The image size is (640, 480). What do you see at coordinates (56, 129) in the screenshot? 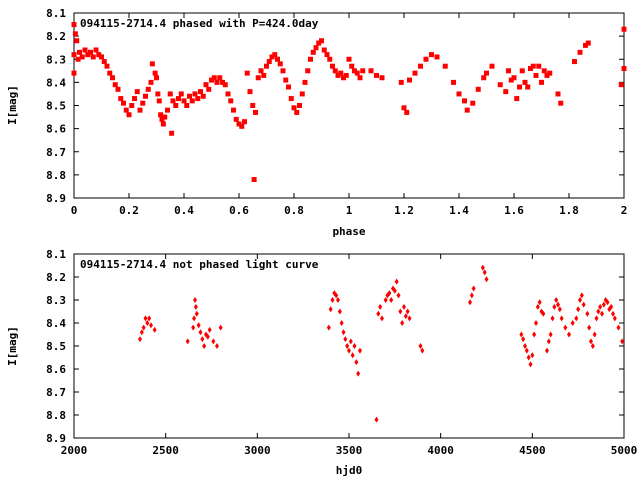
I see `y-tick-label: 8.6` at bounding box center [56, 129].